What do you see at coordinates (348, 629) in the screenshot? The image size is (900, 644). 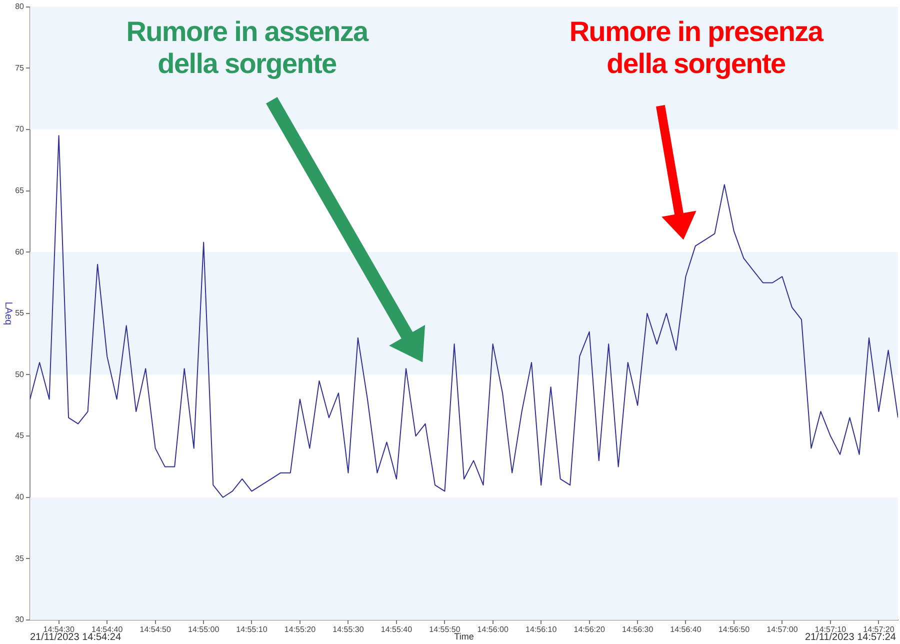 I see `x-tick-label: 14:55:30` at bounding box center [348, 629].